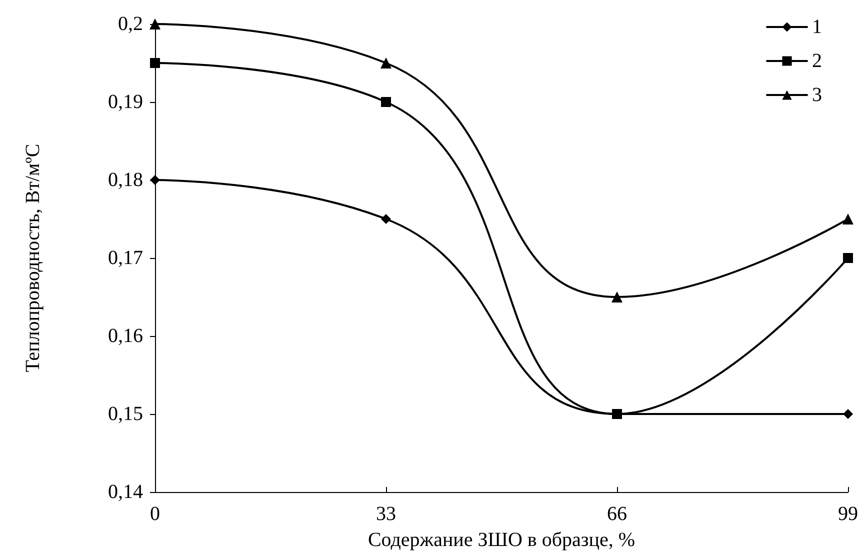 The width and height of the screenshot is (867, 560). Describe the element at coordinates (125, 258) in the screenshot. I see `y-tick-label: 0,17` at that location.